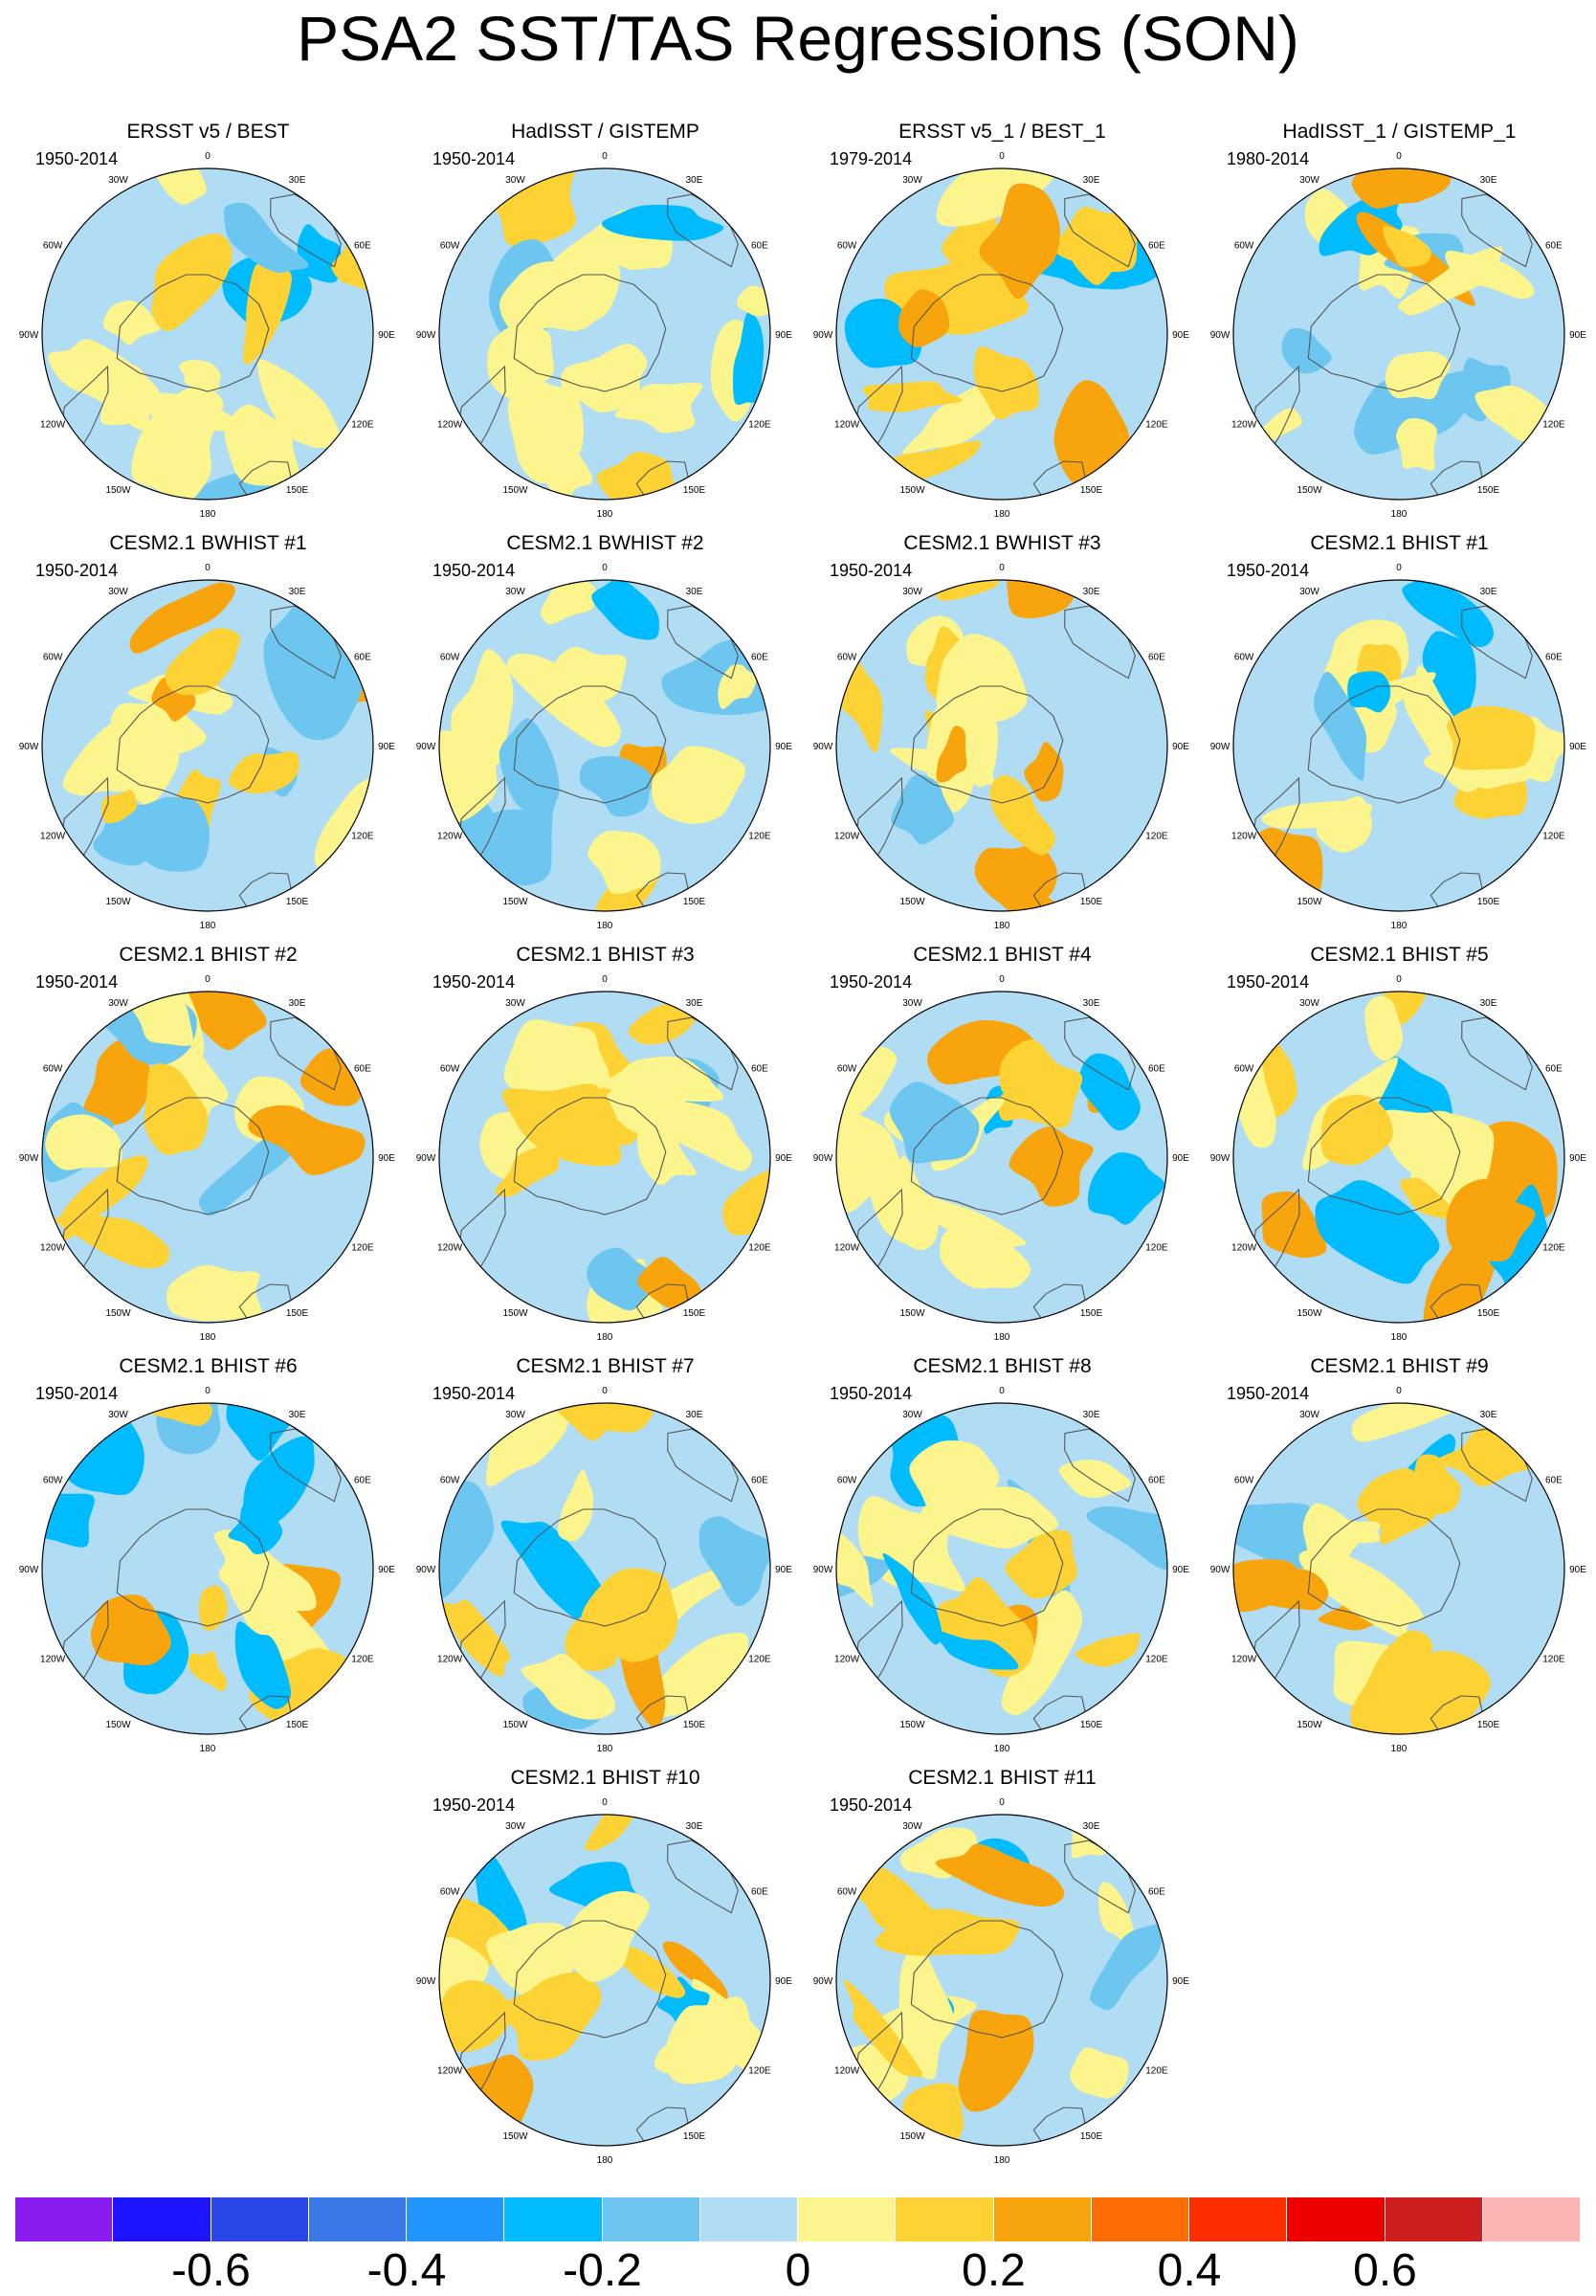 This screenshot has width=1596, height=2296. What do you see at coordinates (1400, 543) in the screenshot?
I see `panel-title: CESM2.1 BHIST #1` at bounding box center [1400, 543].